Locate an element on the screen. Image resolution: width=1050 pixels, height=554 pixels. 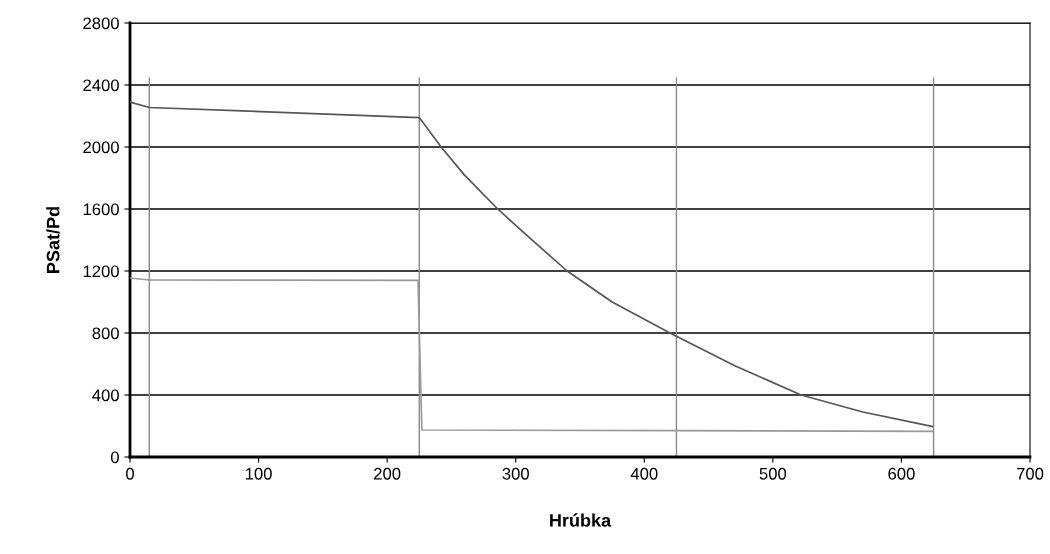
x-axis-title: Hrúbka is located at coordinates (581, 520).